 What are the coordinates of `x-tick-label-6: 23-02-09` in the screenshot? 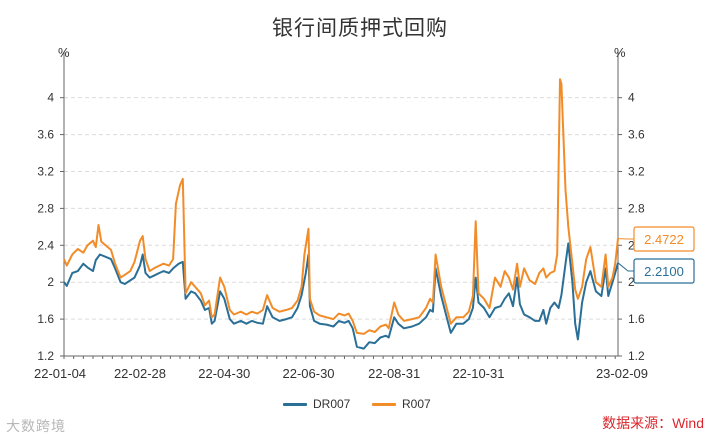 It's located at (622, 373).